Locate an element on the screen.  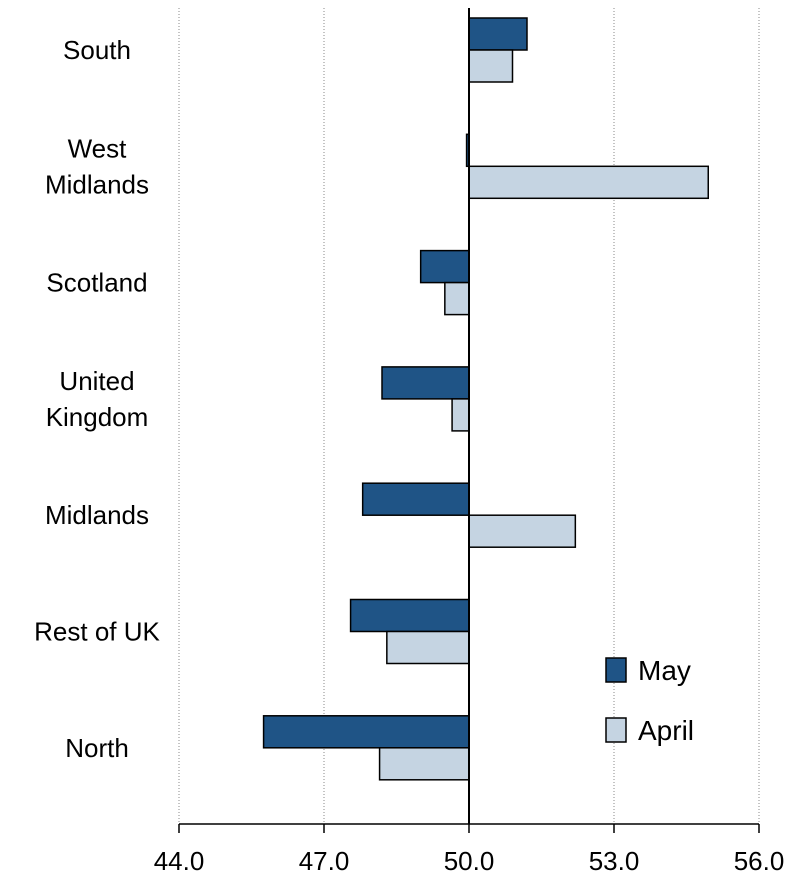
tick-labels: 44.0 47.0 50.0 53.0 56.0 is located at coordinates (469, 861).